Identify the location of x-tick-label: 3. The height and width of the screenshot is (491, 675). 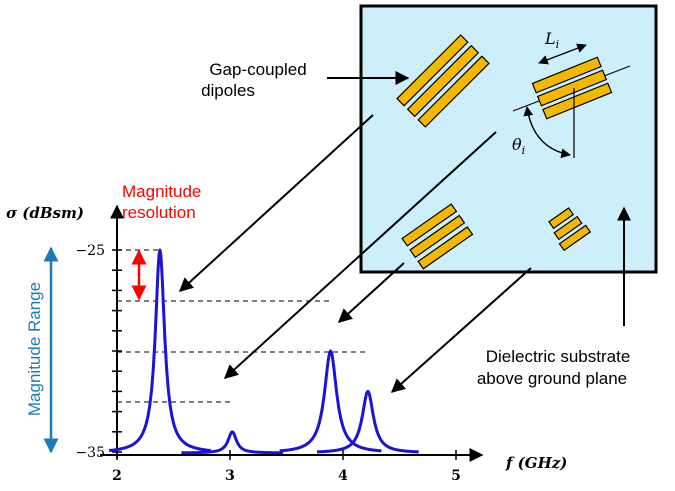
(230, 476).